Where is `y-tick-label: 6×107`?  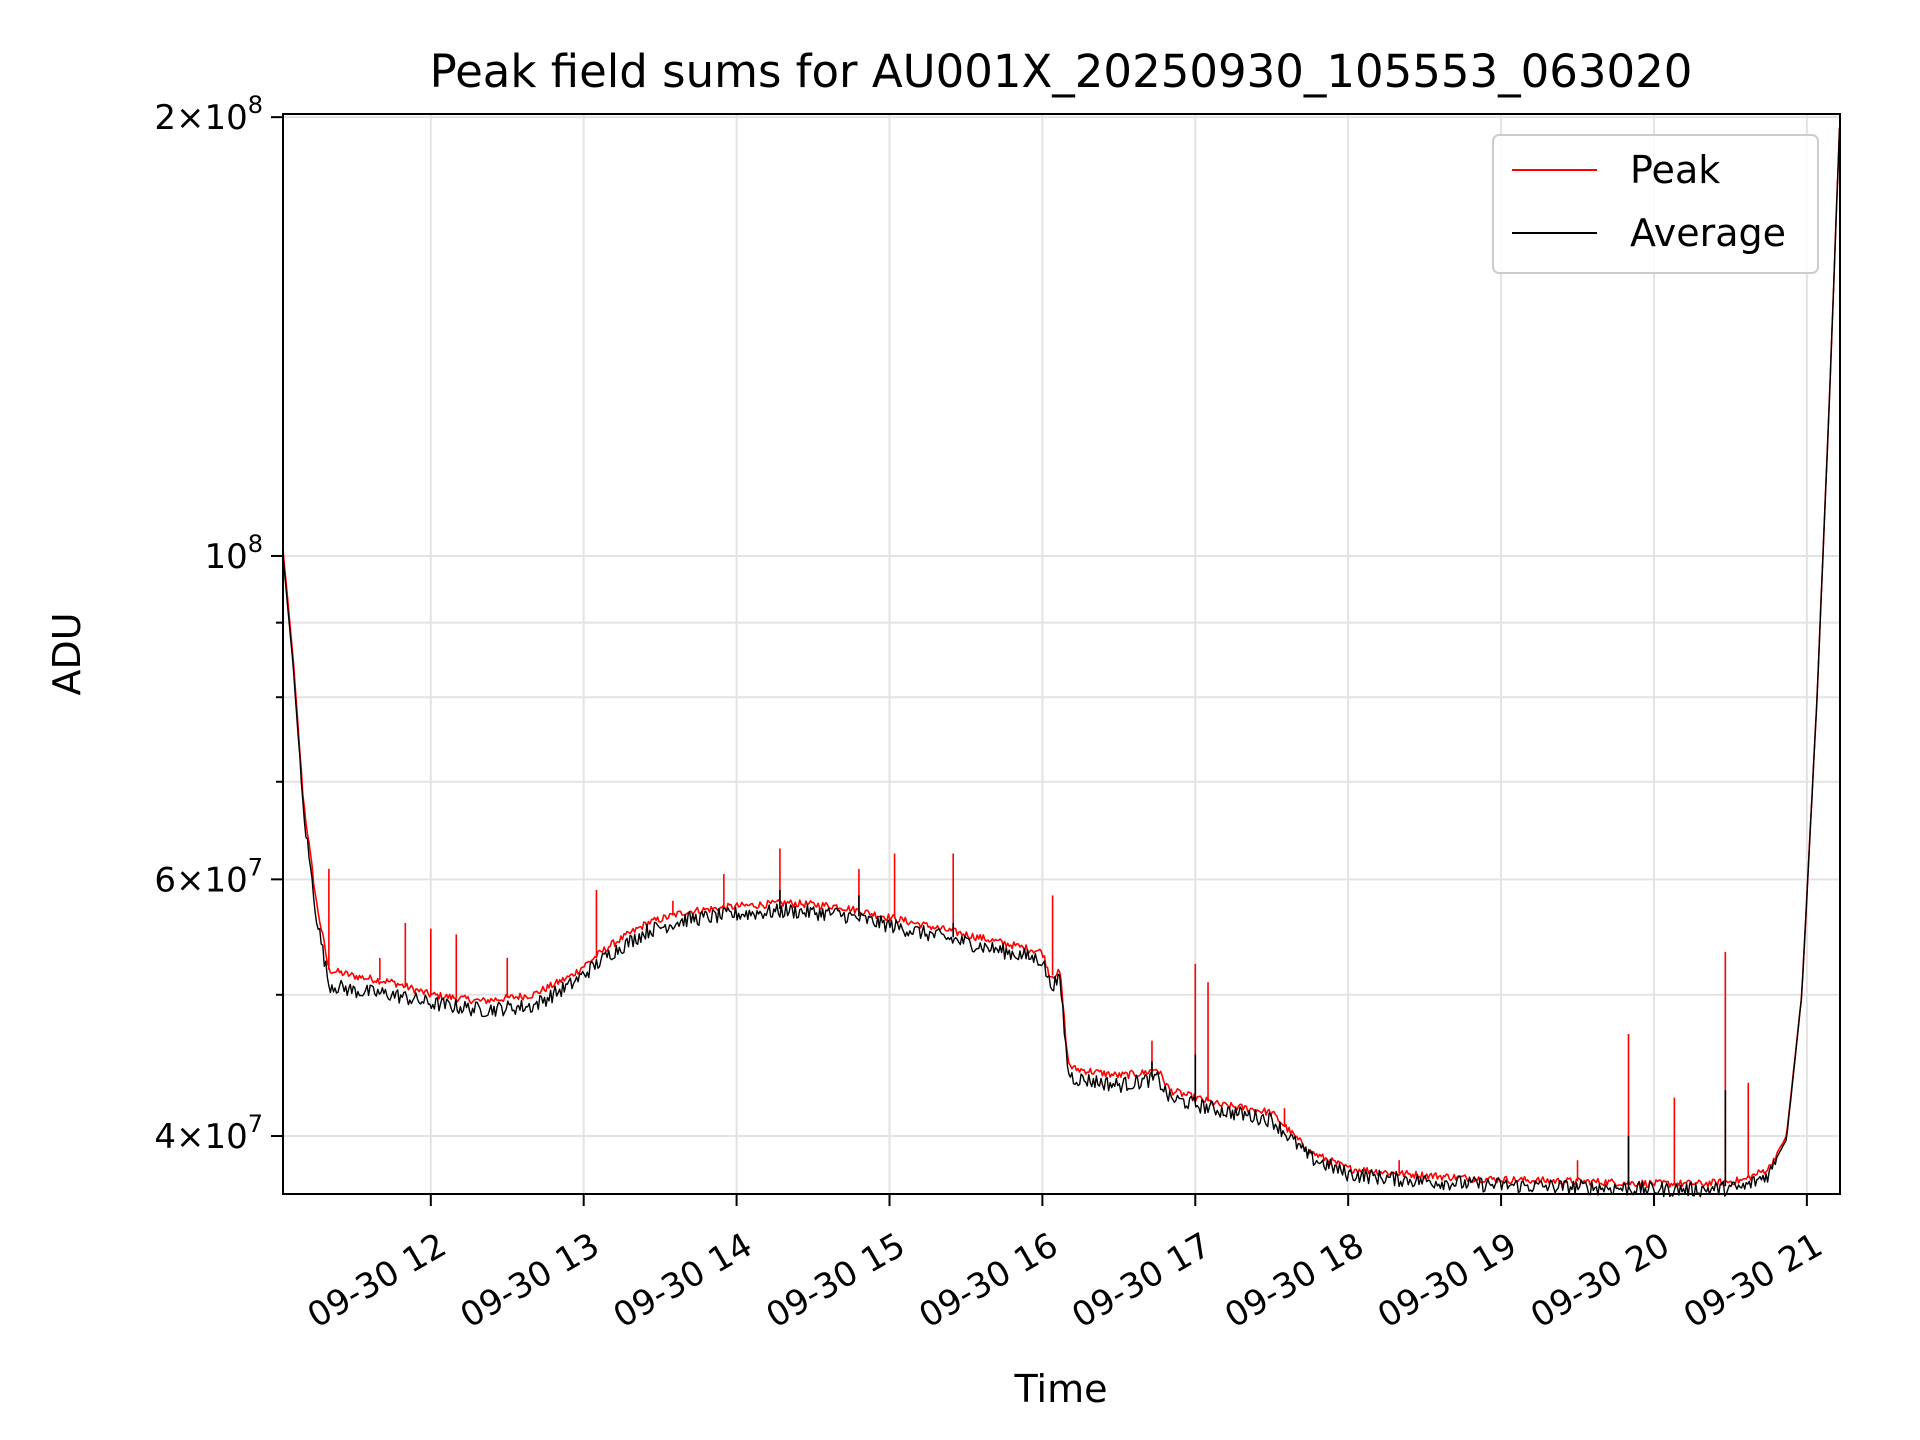
y-tick-label: 6×107 is located at coordinates (208, 876).